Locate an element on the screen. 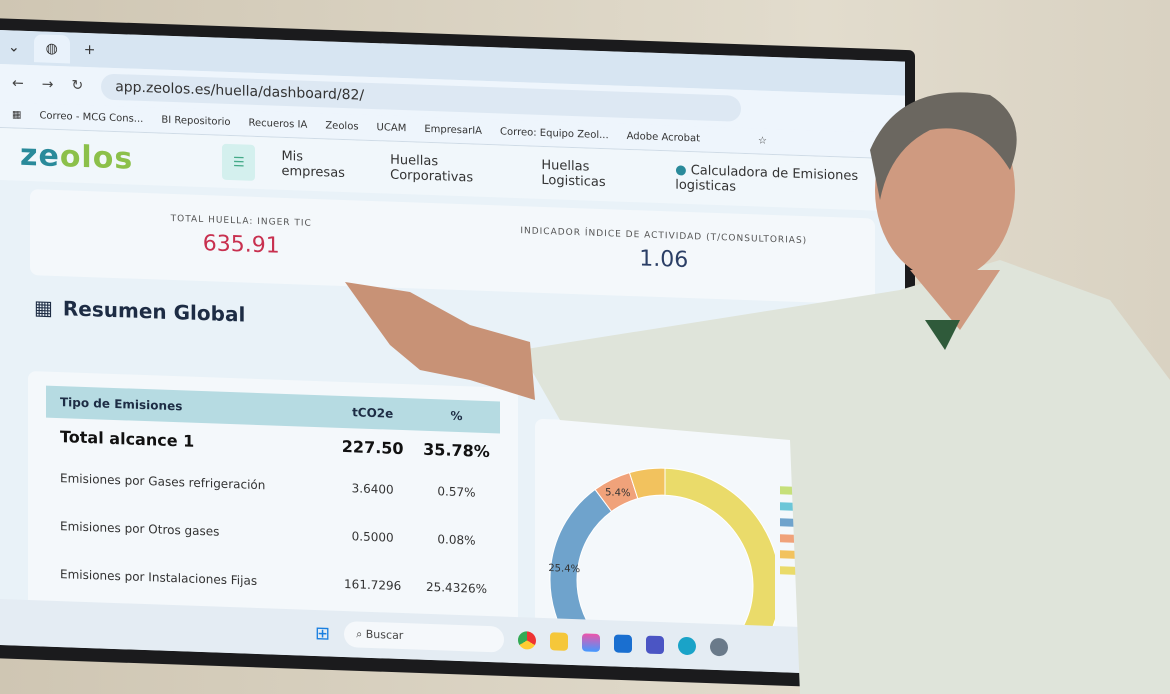 Image resolution: width=1170 pixels, height=694 pixels. donut-slice is located at coordinates (647, 483).